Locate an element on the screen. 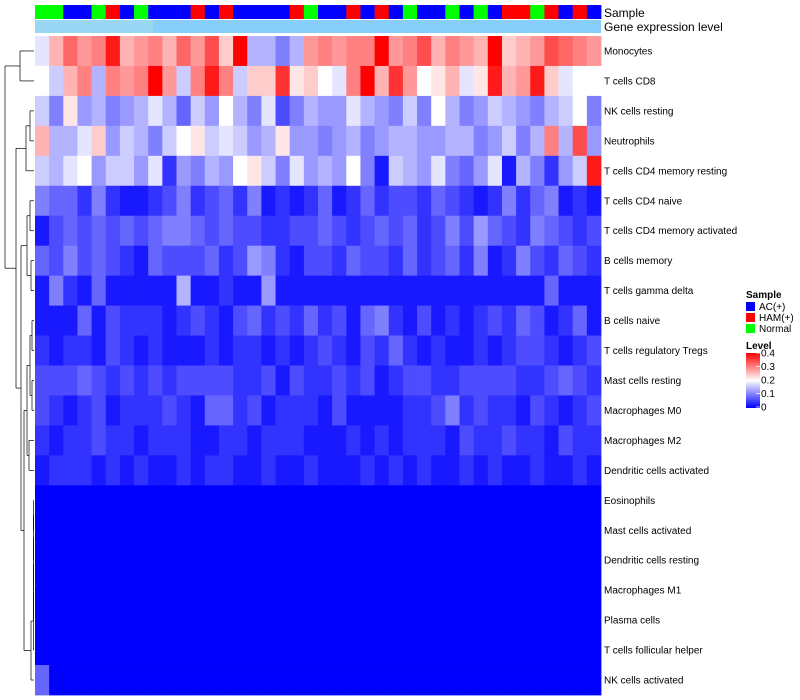 This screenshot has width=800, height=700. row-label: B cells memory is located at coordinates (638, 261).